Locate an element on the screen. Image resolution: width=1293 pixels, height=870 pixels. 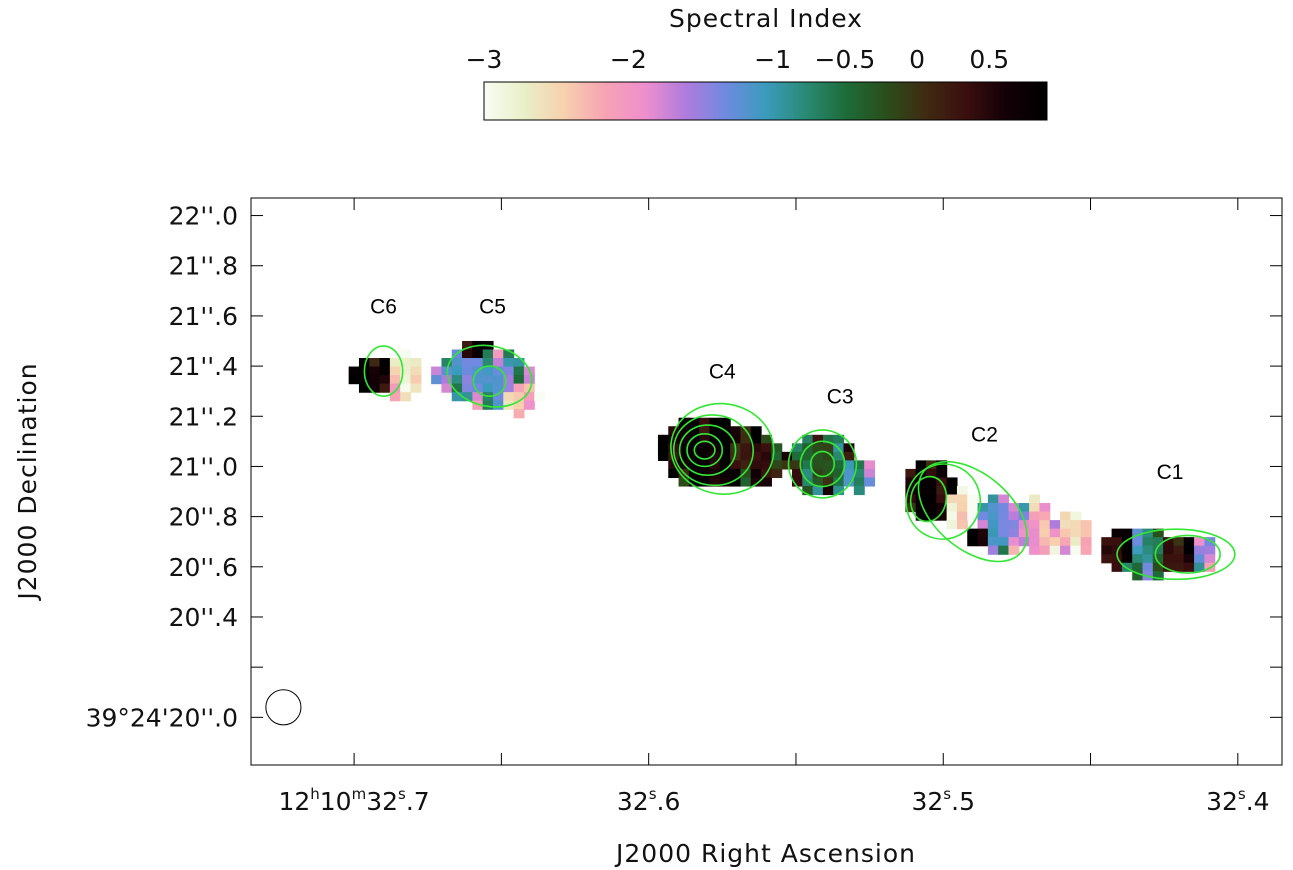
beam-circle is located at coordinates (283, 707).